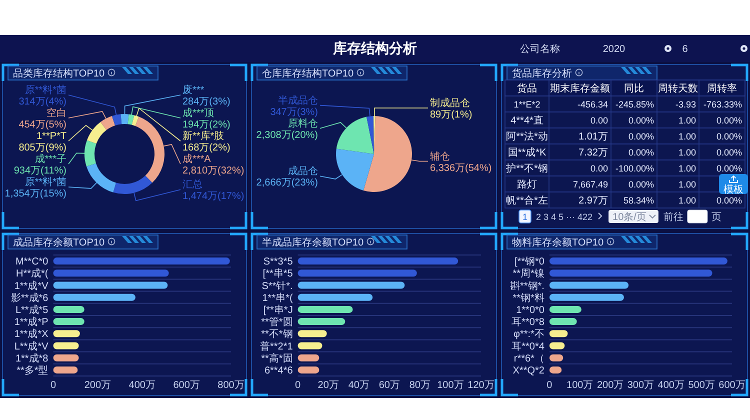 The image size is (750, 420). I want to click on slice-label: 成***顶, so click(198, 113).